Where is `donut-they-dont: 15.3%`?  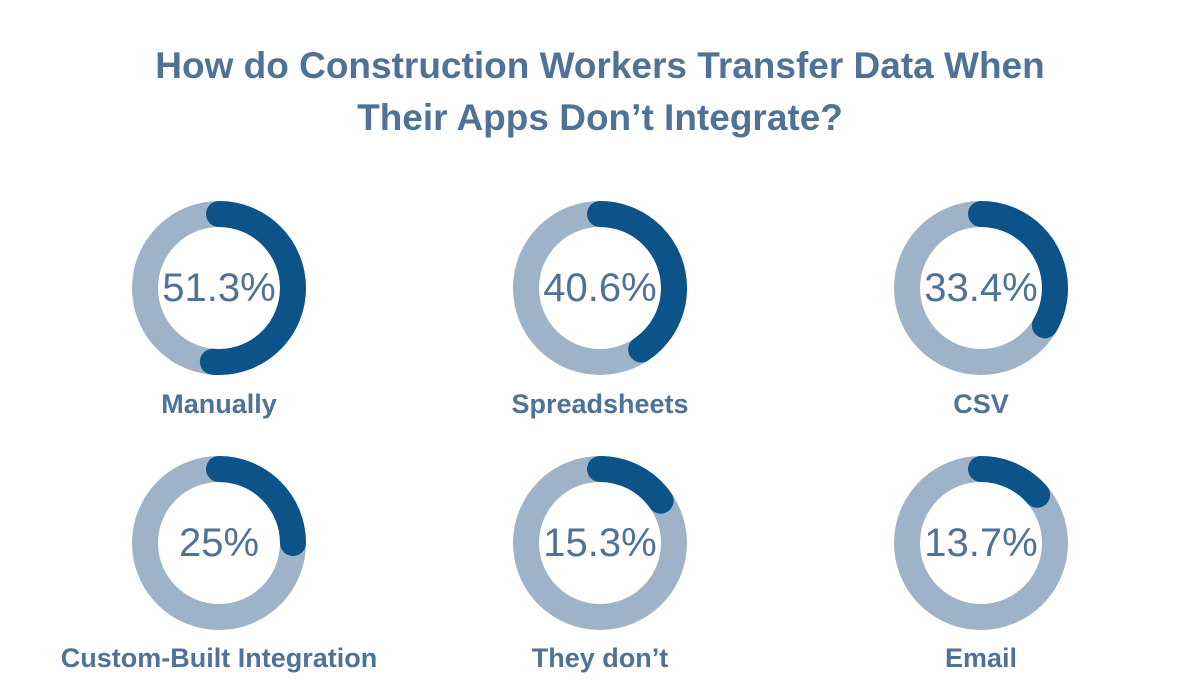 donut-they-dont: 15.3% is located at coordinates (600, 543).